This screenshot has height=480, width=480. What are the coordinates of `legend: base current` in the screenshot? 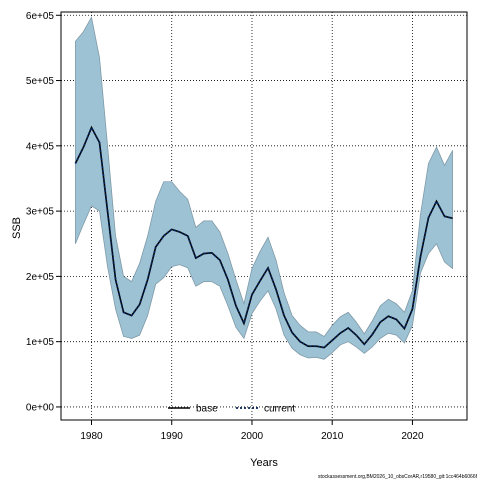 It's located at (231, 409).